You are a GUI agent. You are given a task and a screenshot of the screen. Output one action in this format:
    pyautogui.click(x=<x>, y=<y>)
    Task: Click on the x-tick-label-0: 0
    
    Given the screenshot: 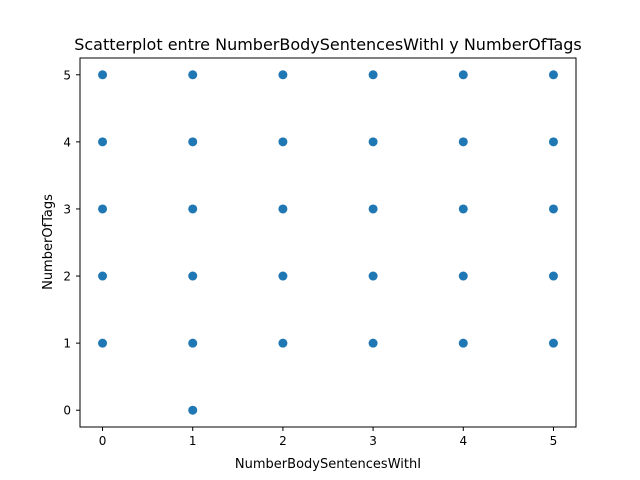 What is the action you would take?
    pyautogui.click(x=103, y=441)
    